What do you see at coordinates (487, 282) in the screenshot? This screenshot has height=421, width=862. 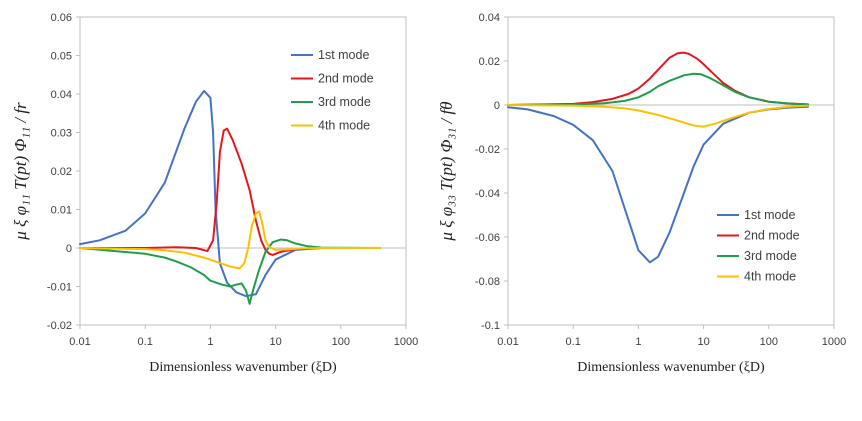 I see `y-tick-label: -0.08` at bounding box center [487, 282].